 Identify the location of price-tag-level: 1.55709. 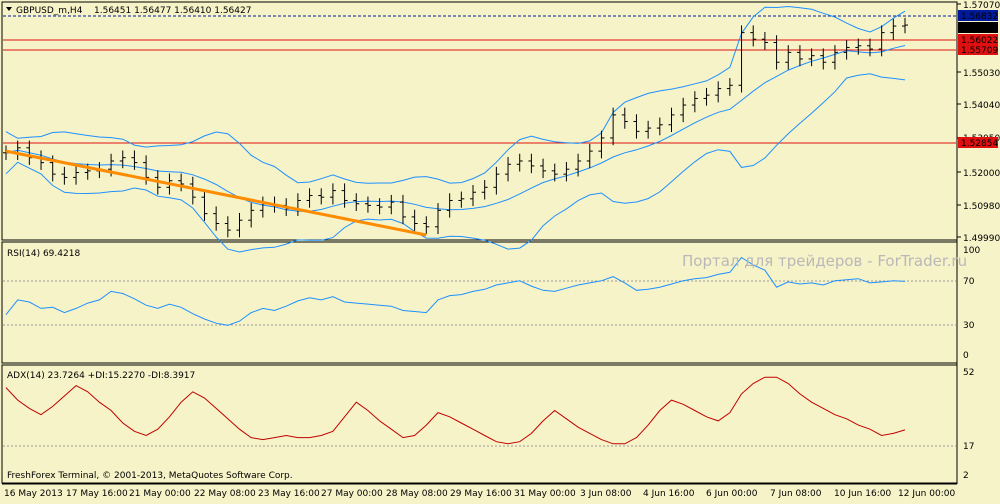
(979, 51).